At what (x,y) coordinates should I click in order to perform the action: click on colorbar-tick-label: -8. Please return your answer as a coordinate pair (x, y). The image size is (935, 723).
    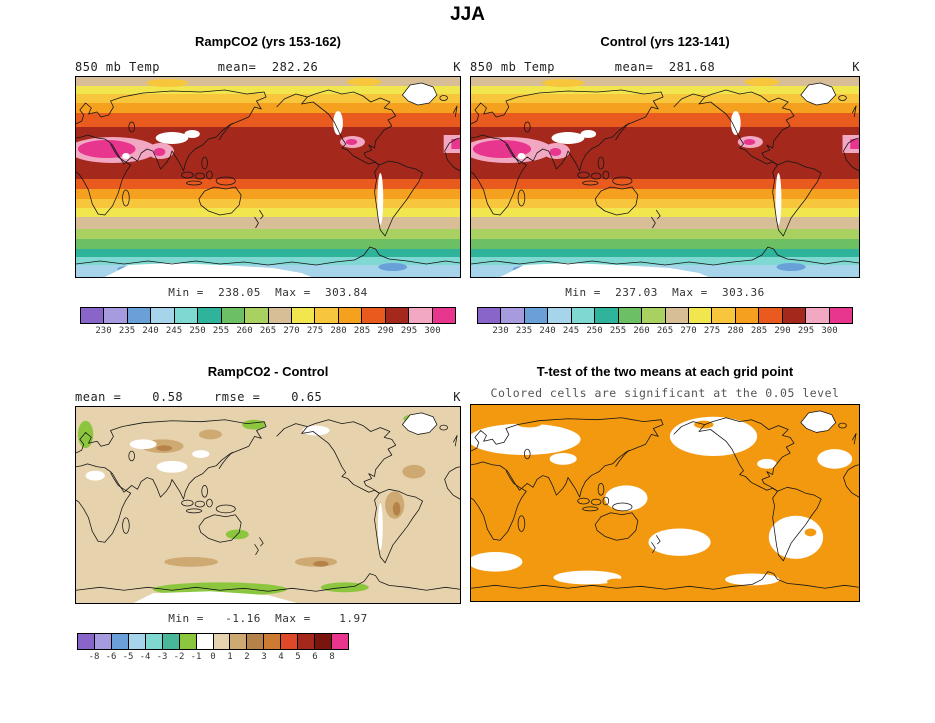
    Looking at the image, I should click on (94, 657).